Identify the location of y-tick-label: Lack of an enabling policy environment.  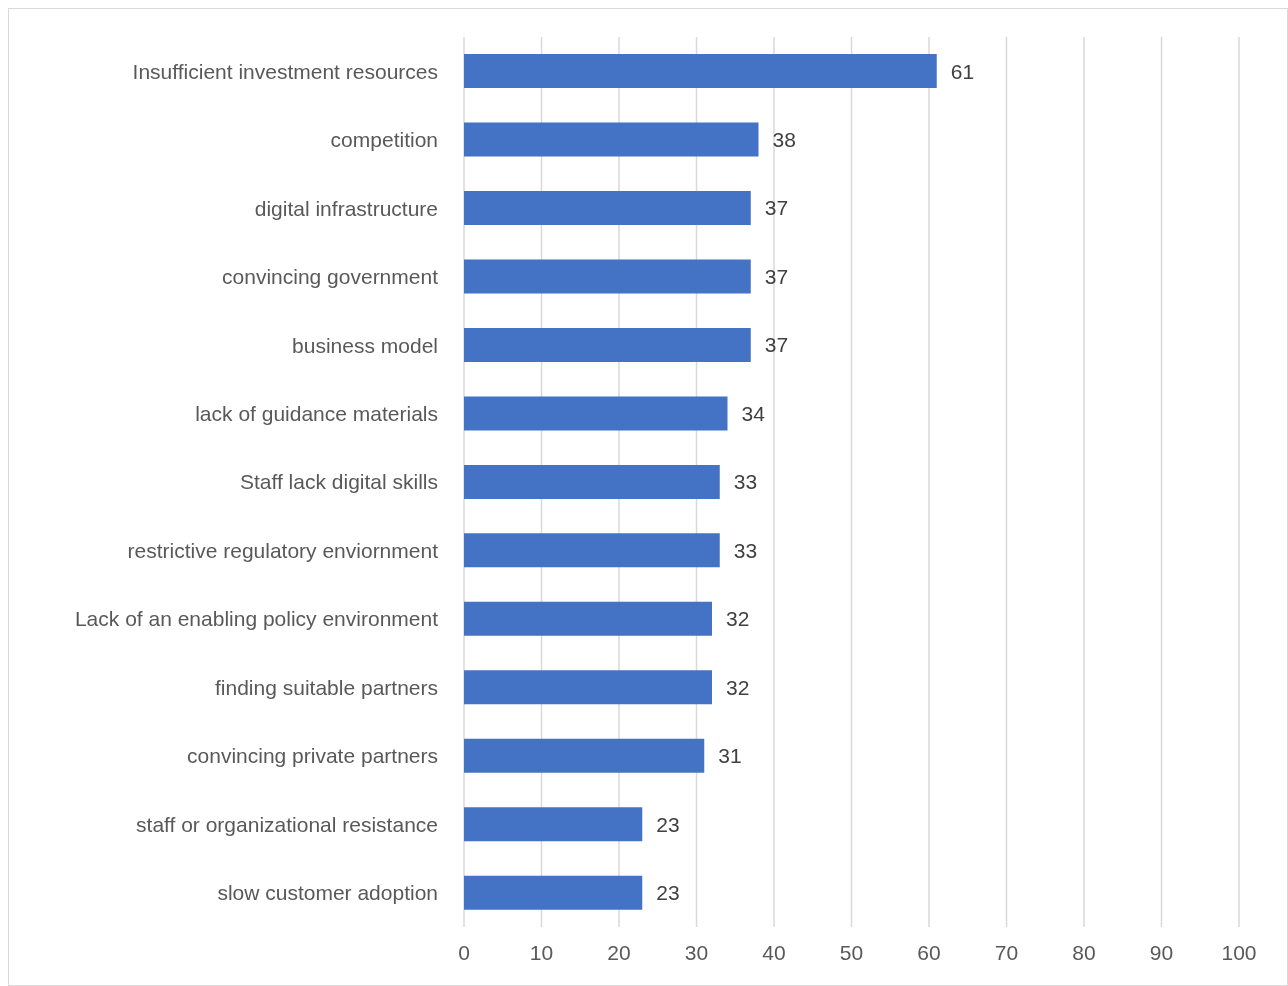
(256, 619).